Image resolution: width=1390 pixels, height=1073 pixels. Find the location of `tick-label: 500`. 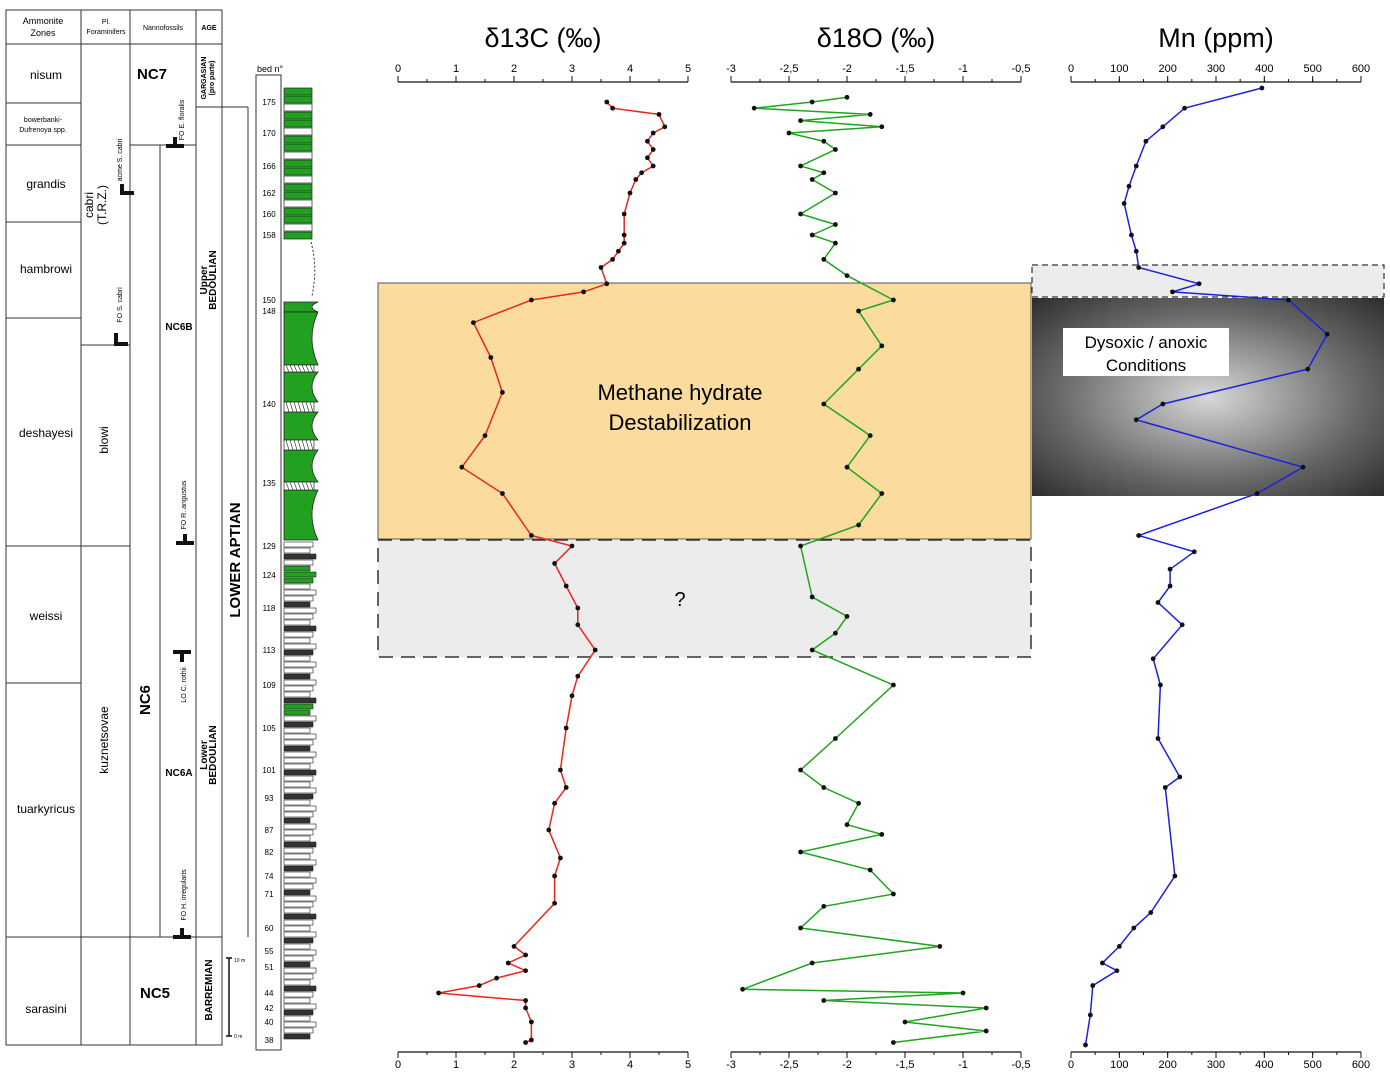

tick-label: 500 is located at coordinates (1312, 1065).